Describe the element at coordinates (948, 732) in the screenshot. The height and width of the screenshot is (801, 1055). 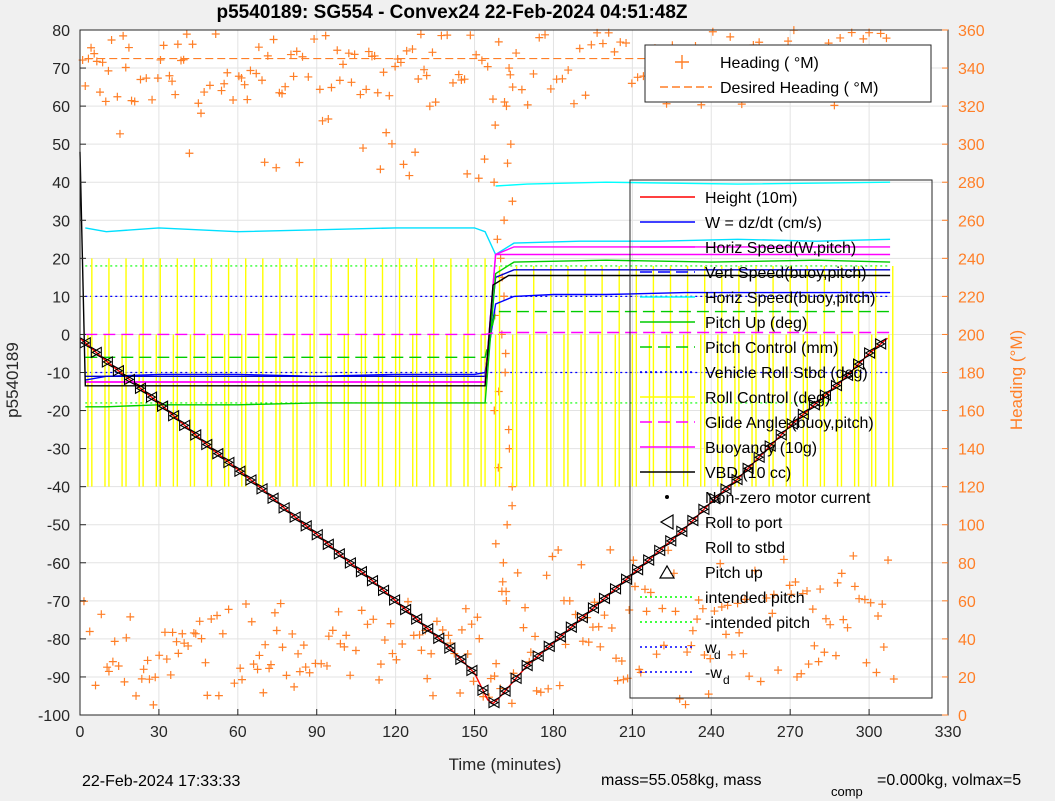
I see `x-tick-label: 330` at that location.